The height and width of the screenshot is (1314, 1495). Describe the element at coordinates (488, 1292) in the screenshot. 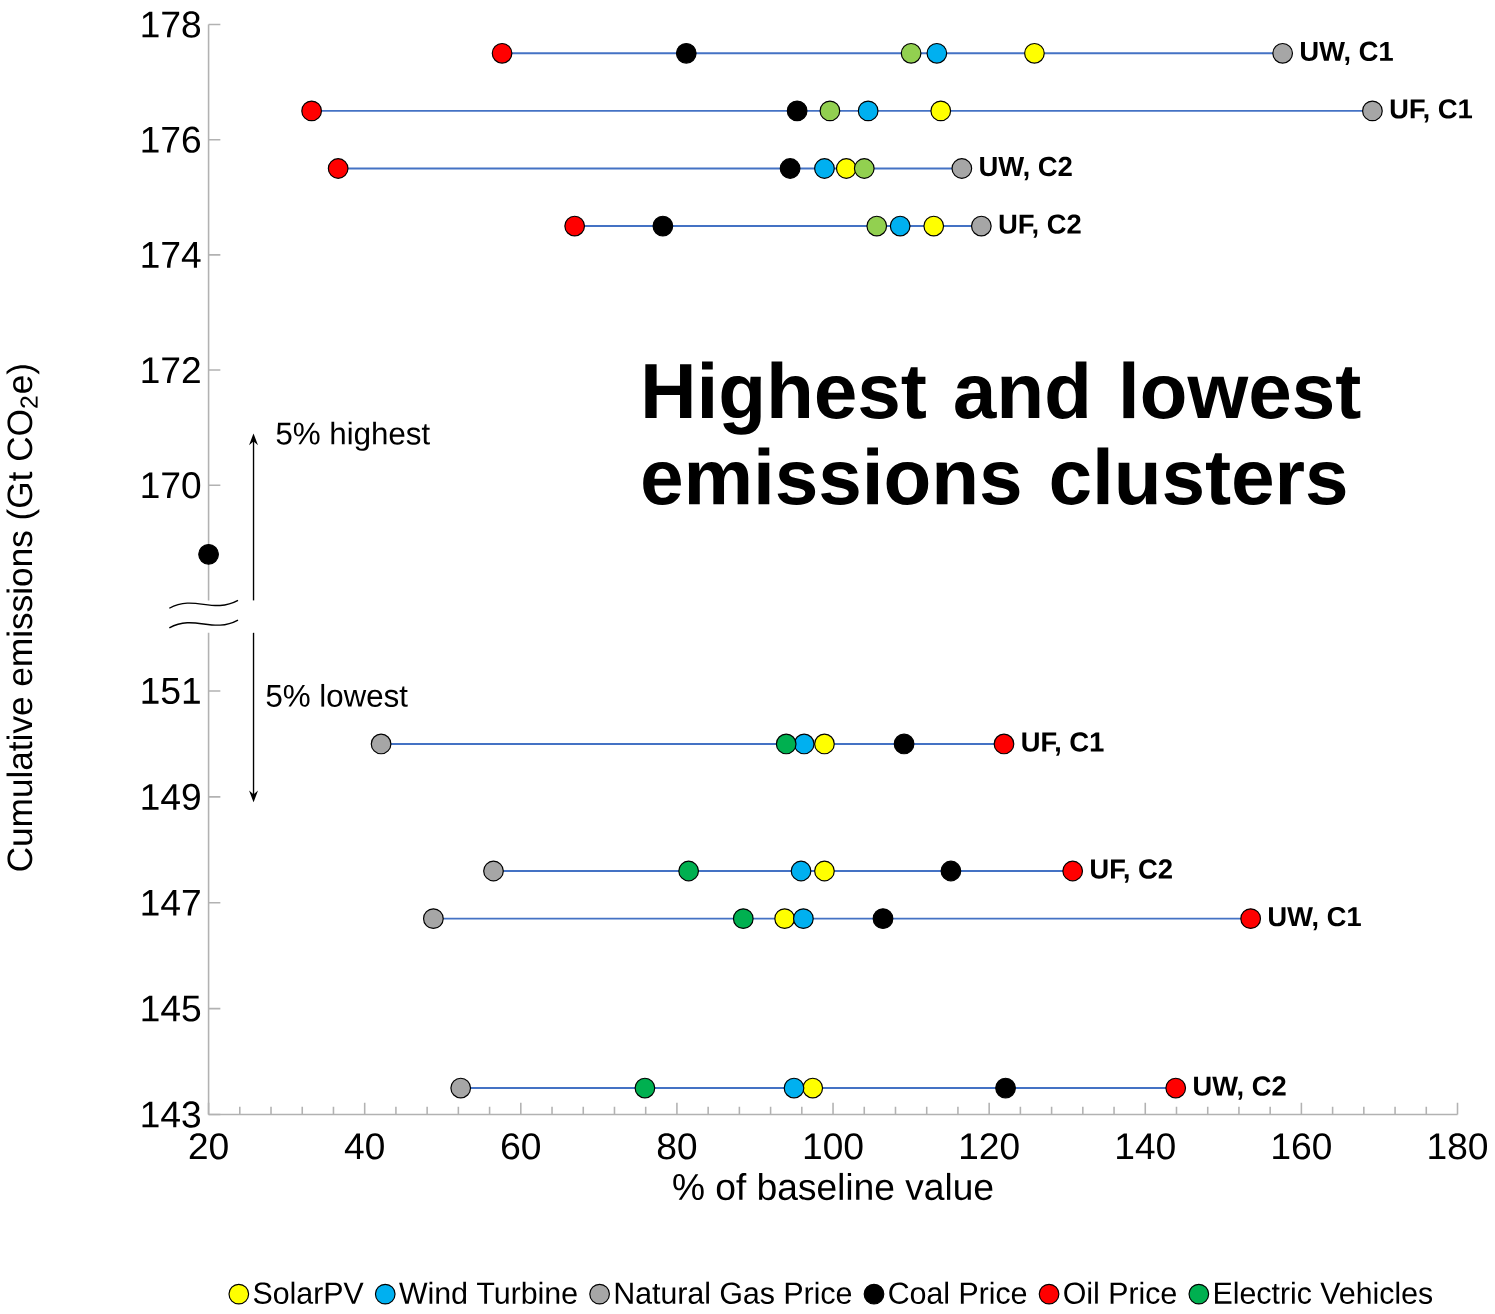

I see `legend-label: Wind Turbine` at that location.